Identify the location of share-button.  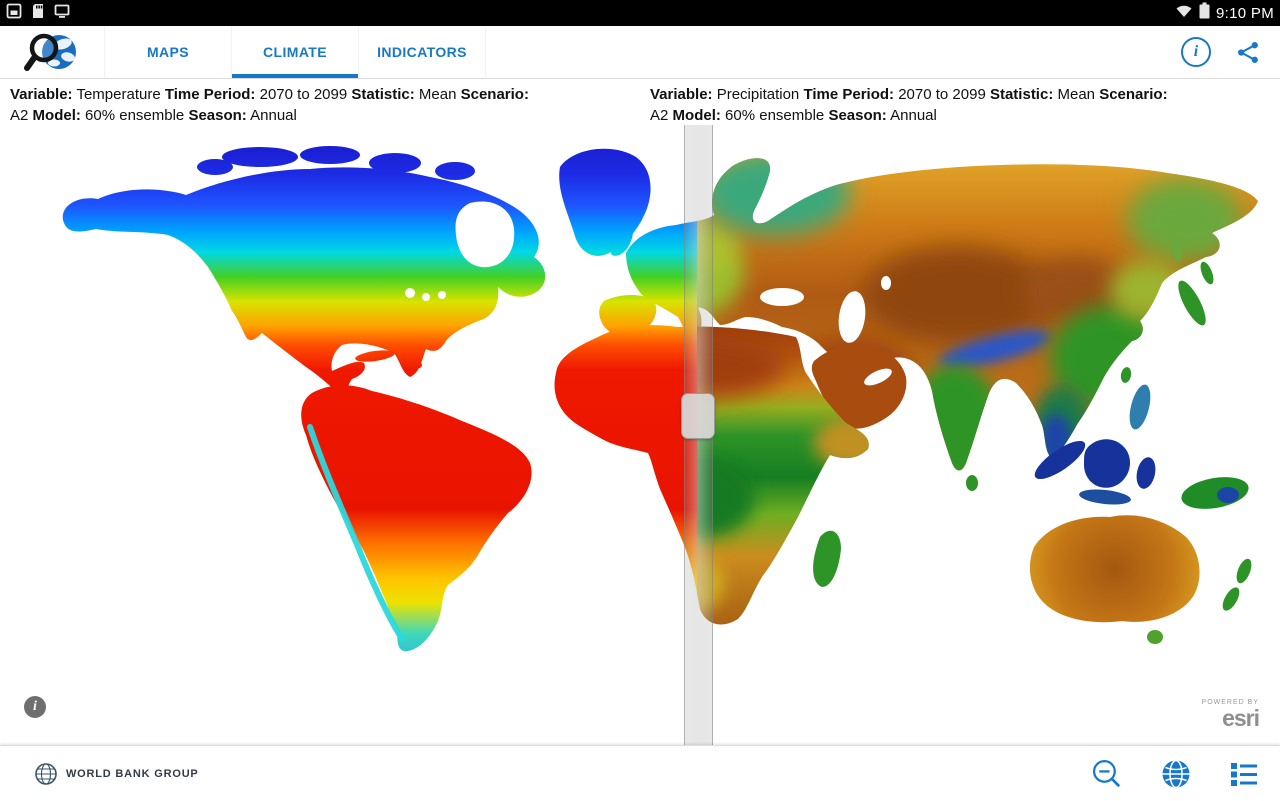
(1248, 52).